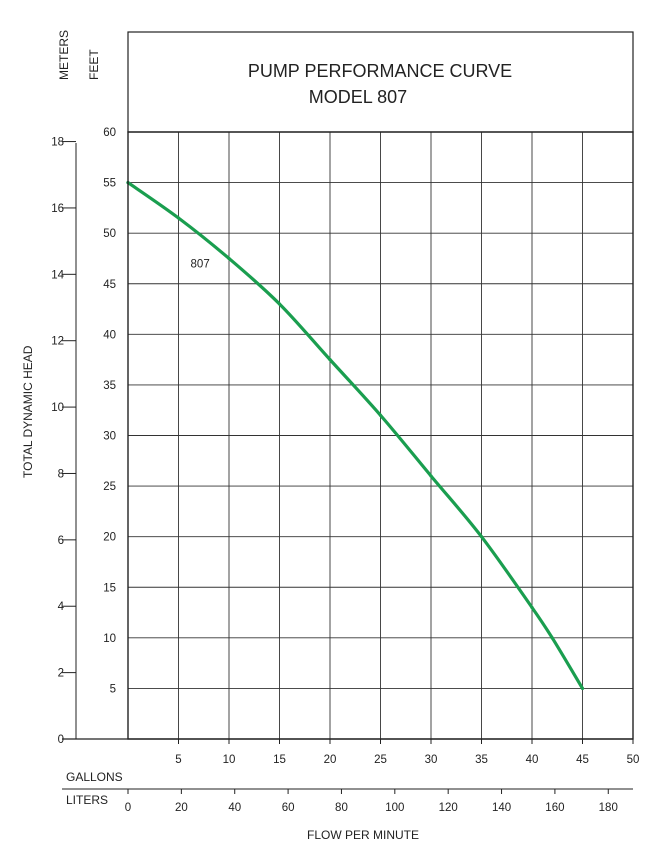 Image resolution: width=663 pixels, height=860 pixels. I want to click on feet-tick-label: 5, so click(113, 689).